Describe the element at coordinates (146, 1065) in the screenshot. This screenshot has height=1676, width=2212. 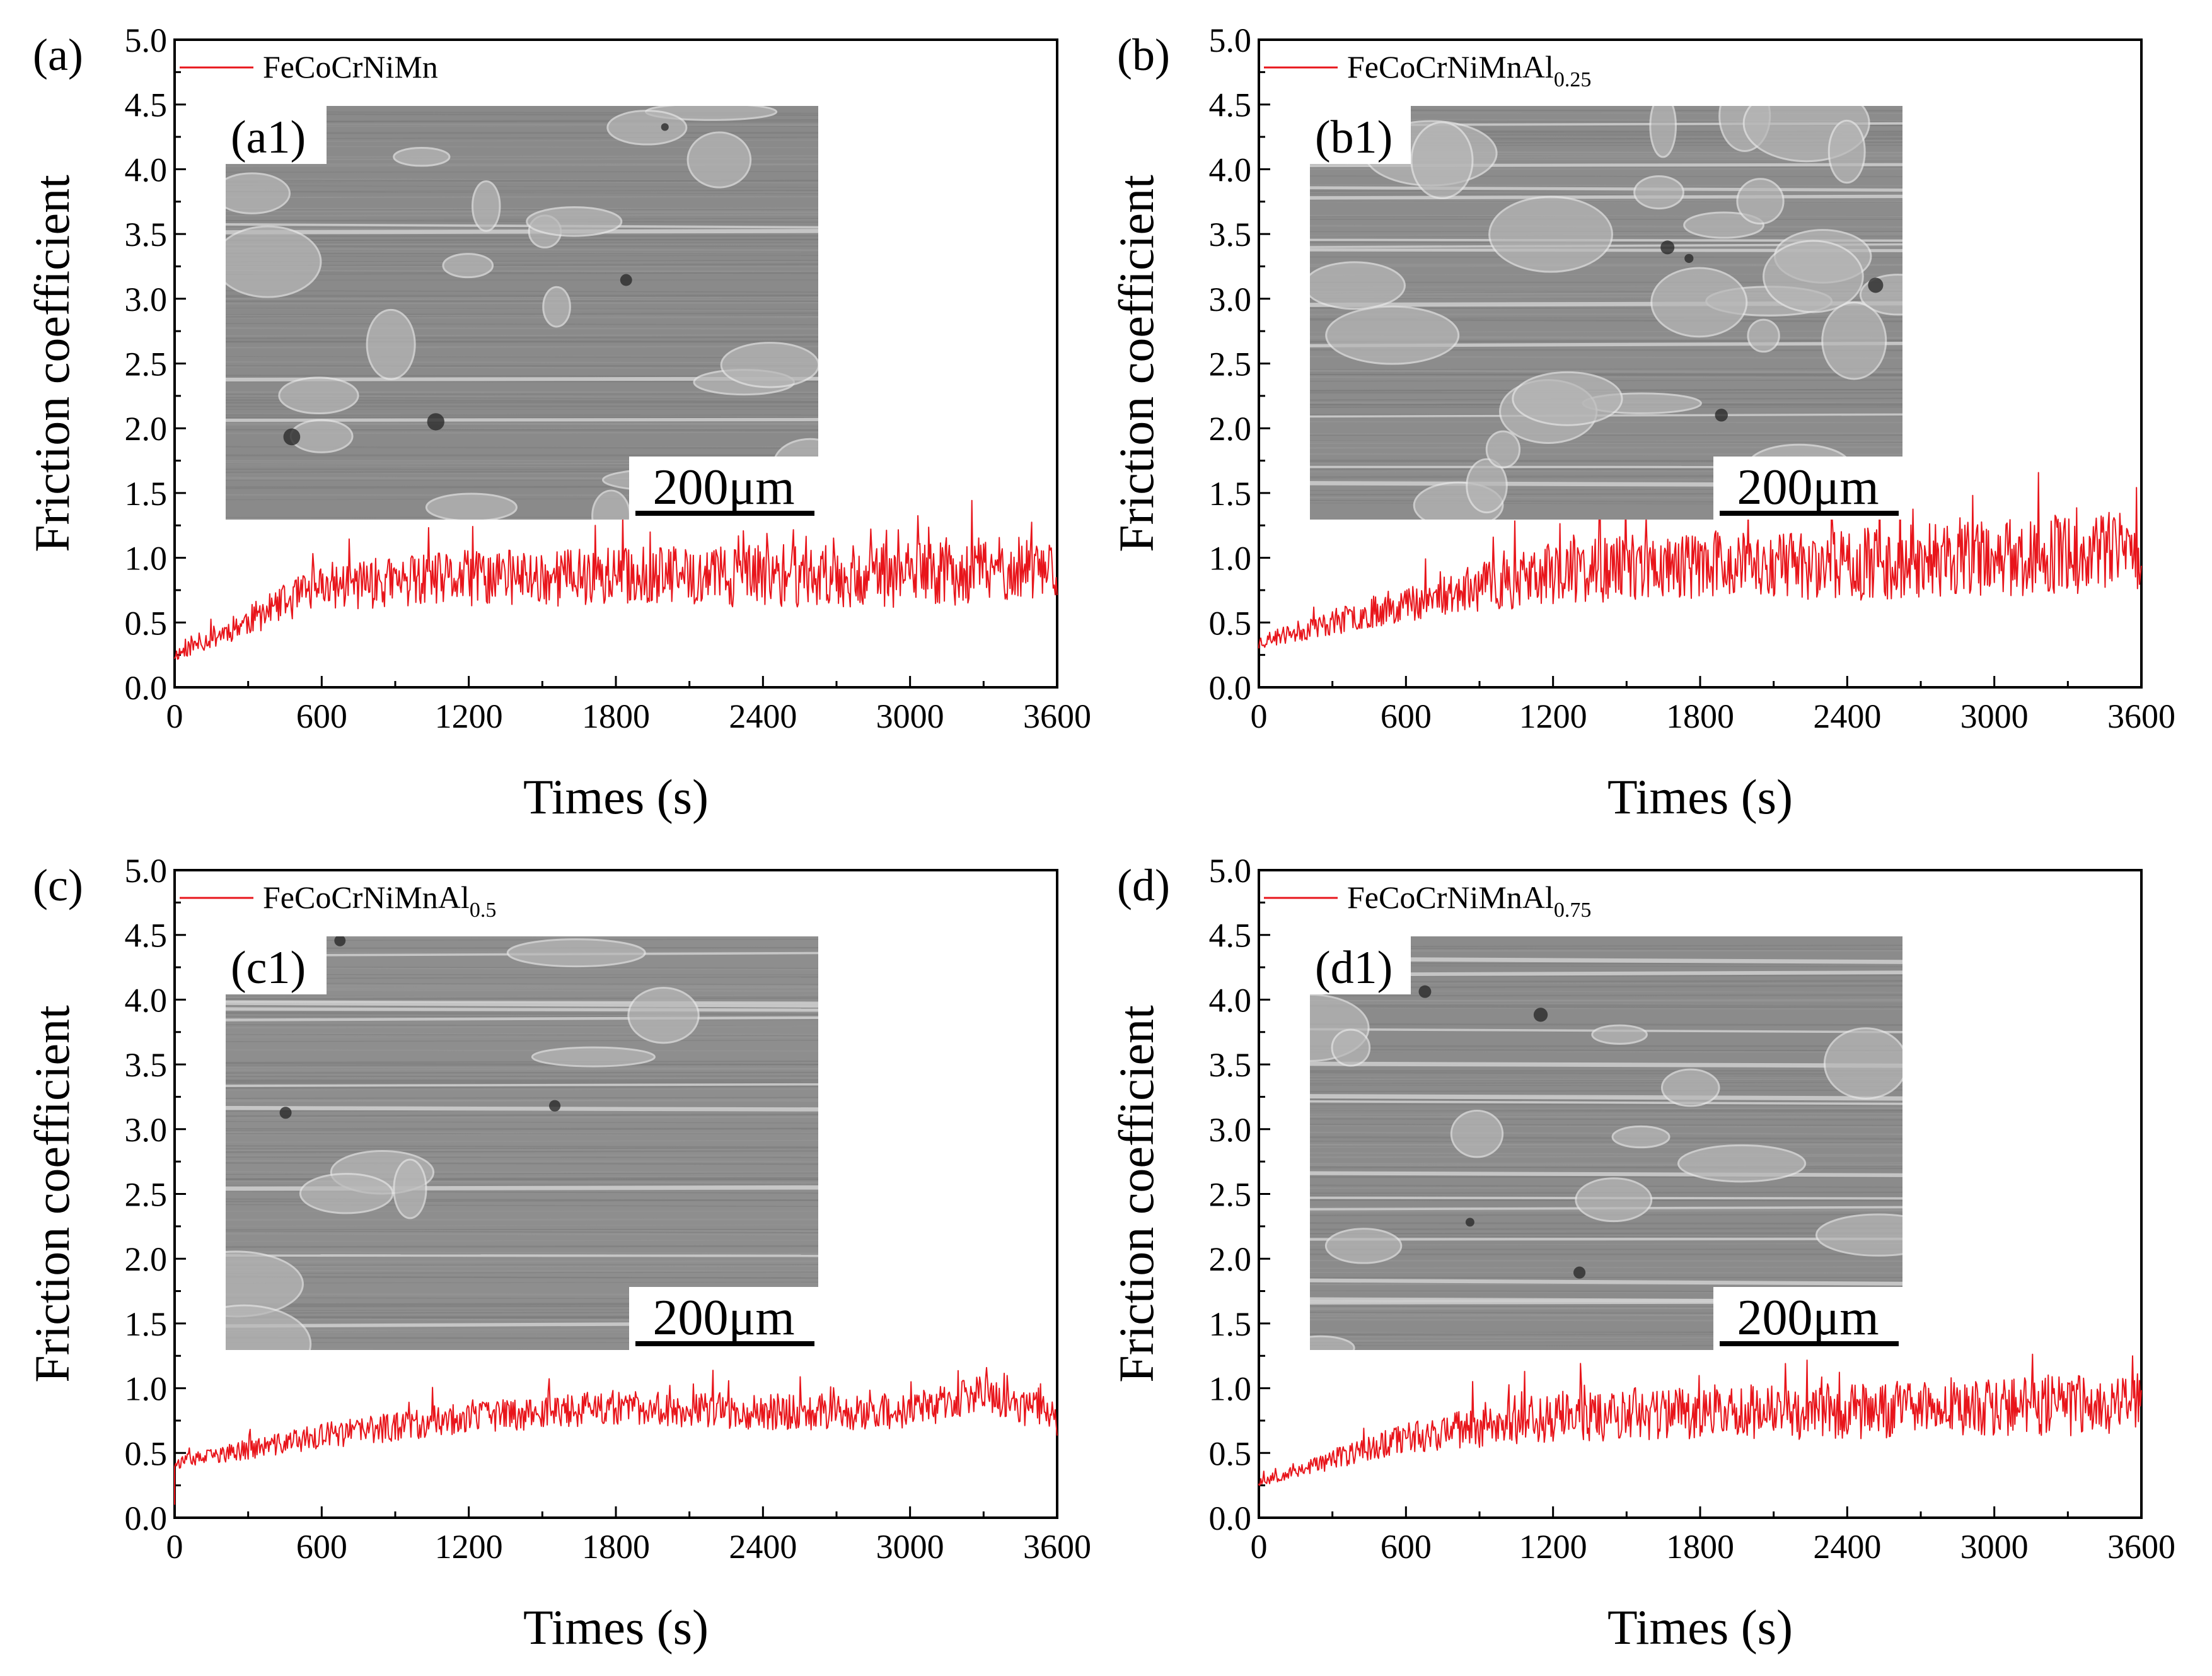
I see `y-tick-label: 3.5` at that location.